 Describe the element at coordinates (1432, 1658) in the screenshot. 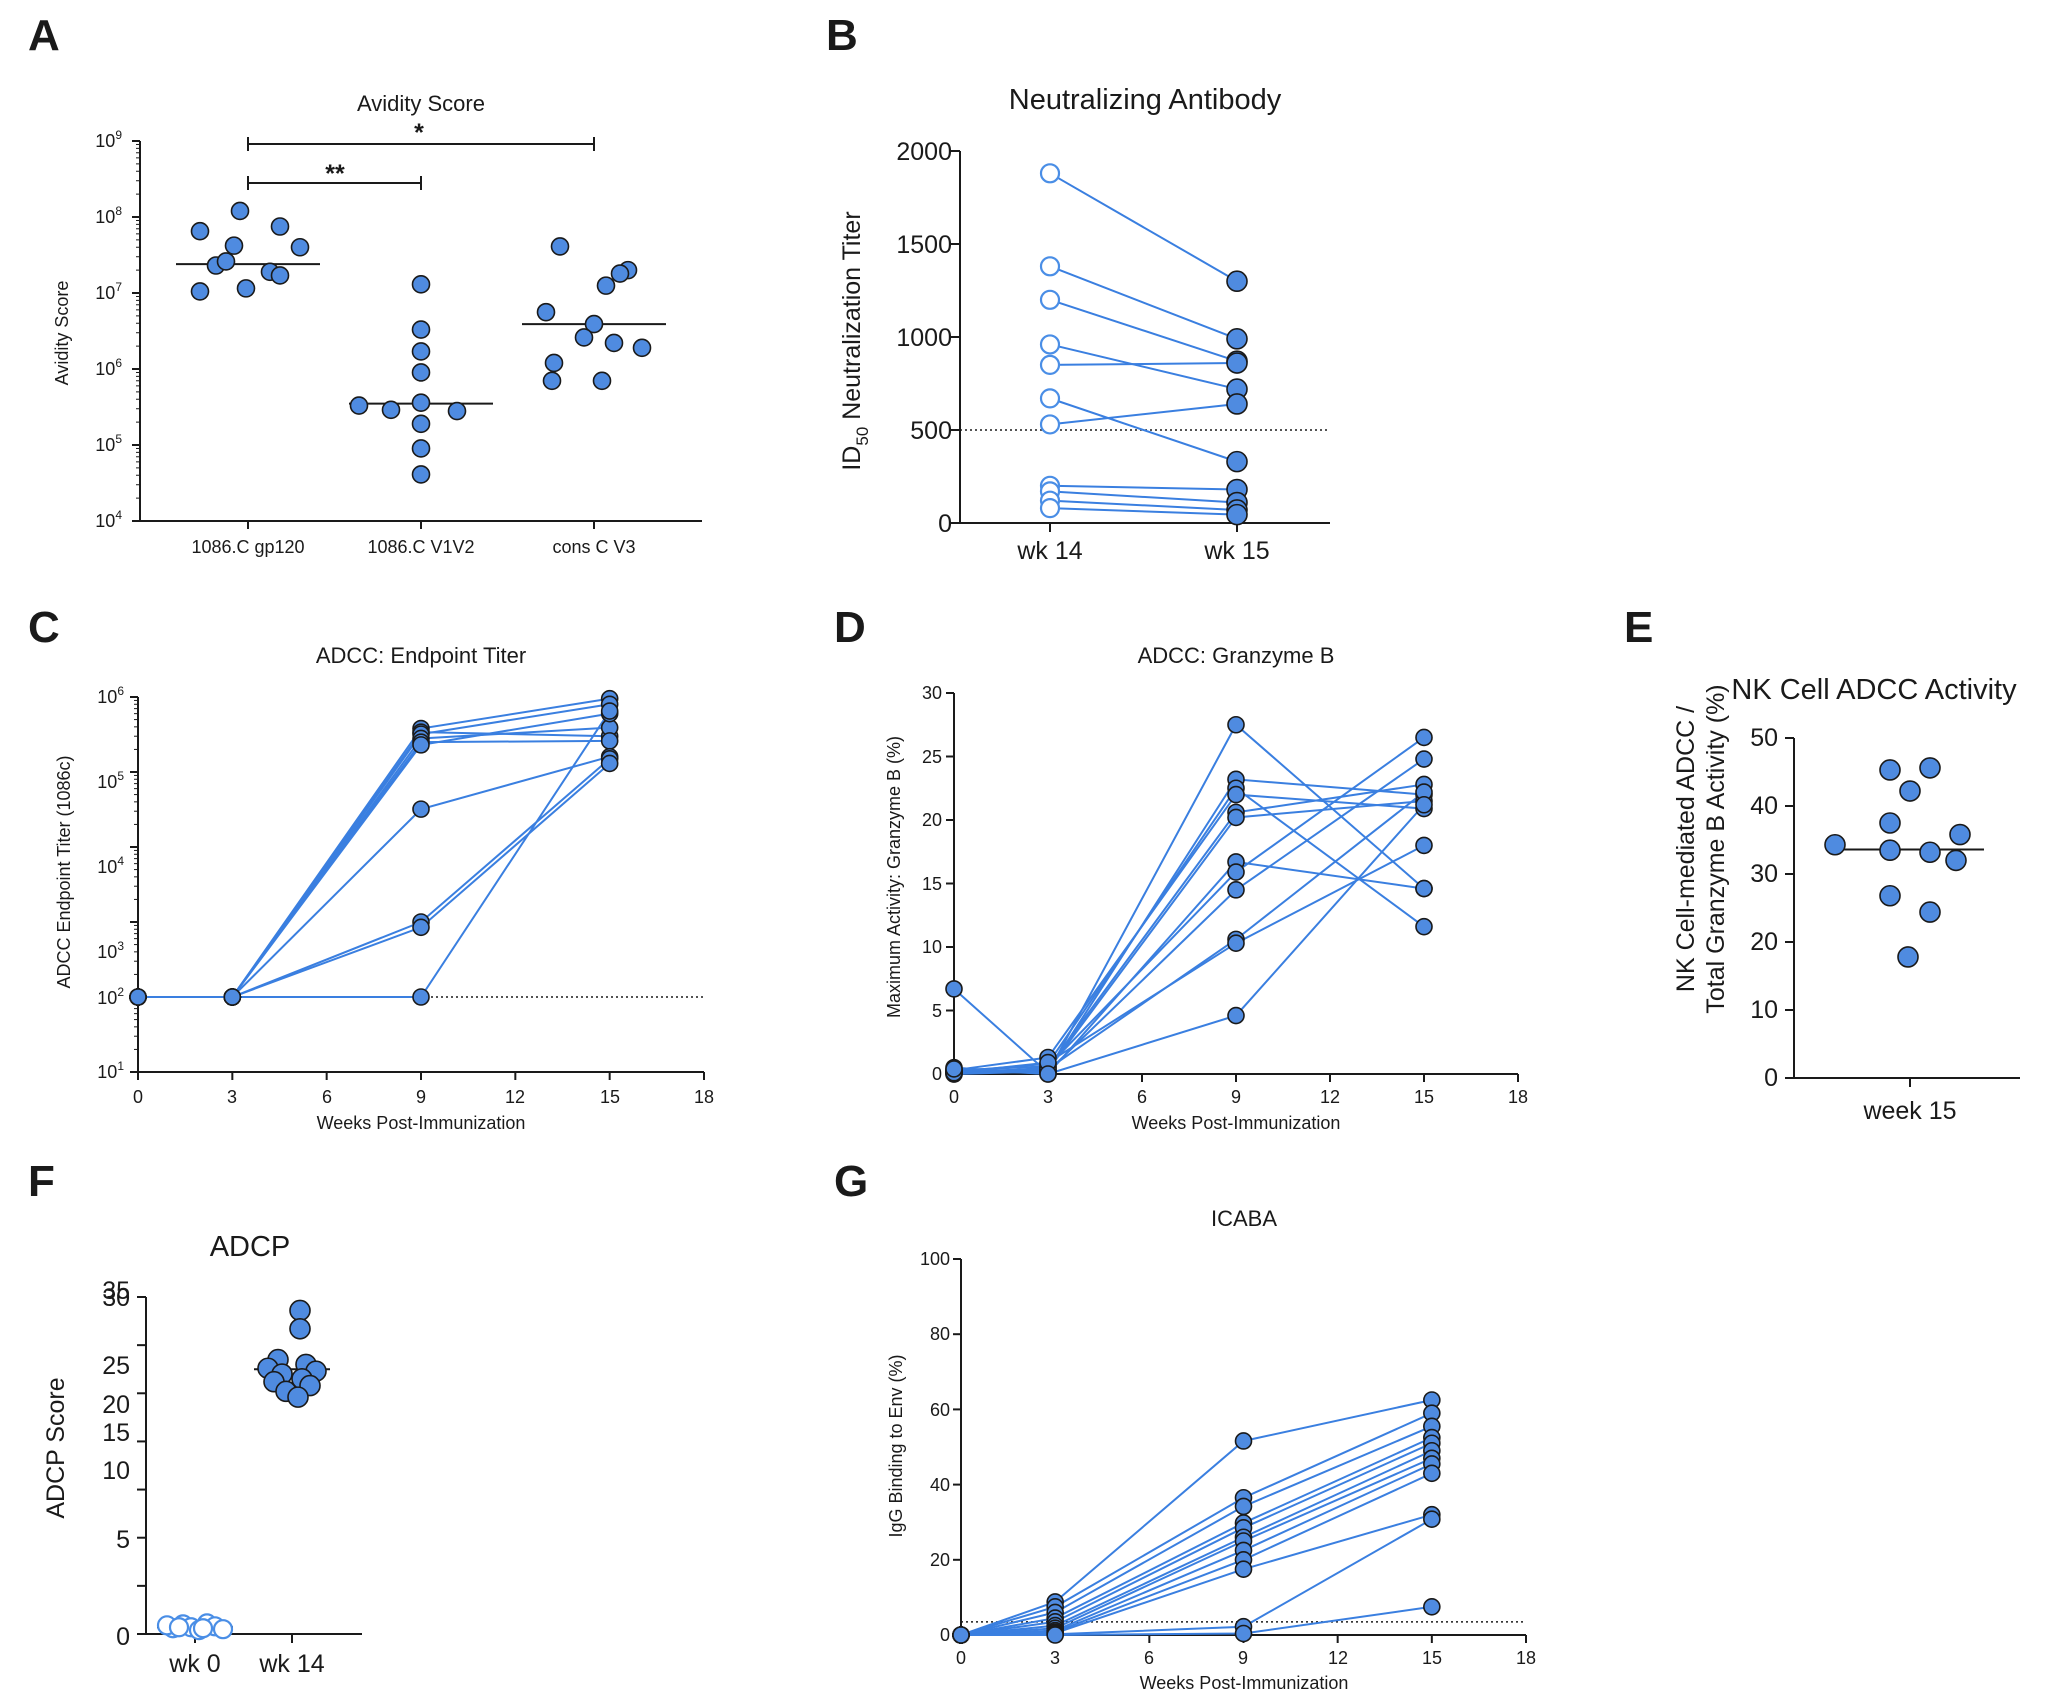

I see `xtick-label: 15` at that location.